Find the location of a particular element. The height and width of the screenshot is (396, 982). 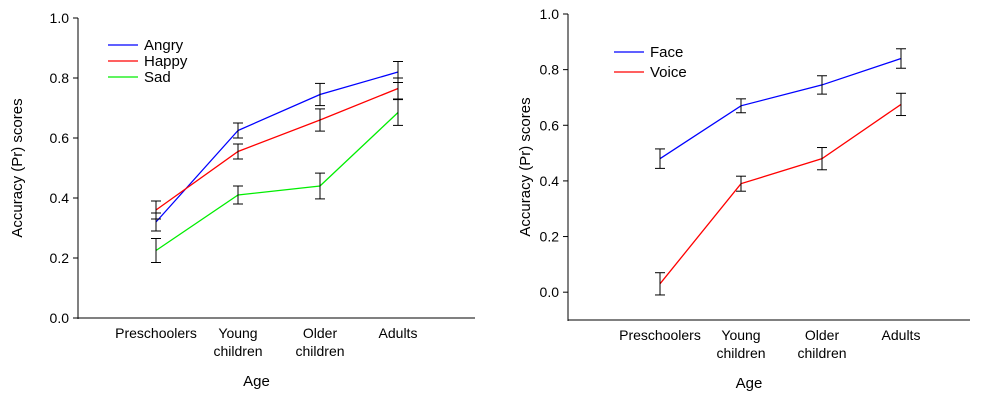

legend-label-happy: Happy is located at coordinates (166, 61).